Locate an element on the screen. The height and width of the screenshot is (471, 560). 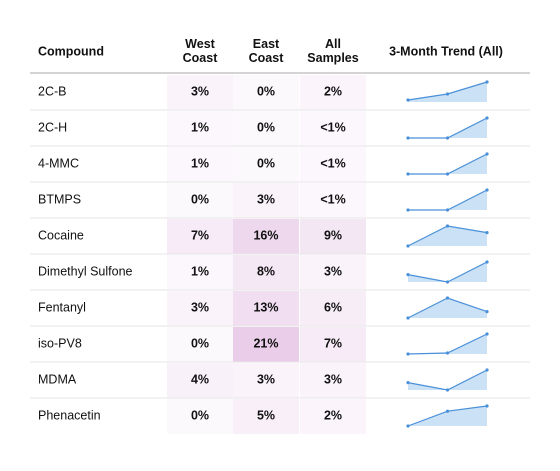
compound-name: 2C-B is located at coordinates (52, 91).